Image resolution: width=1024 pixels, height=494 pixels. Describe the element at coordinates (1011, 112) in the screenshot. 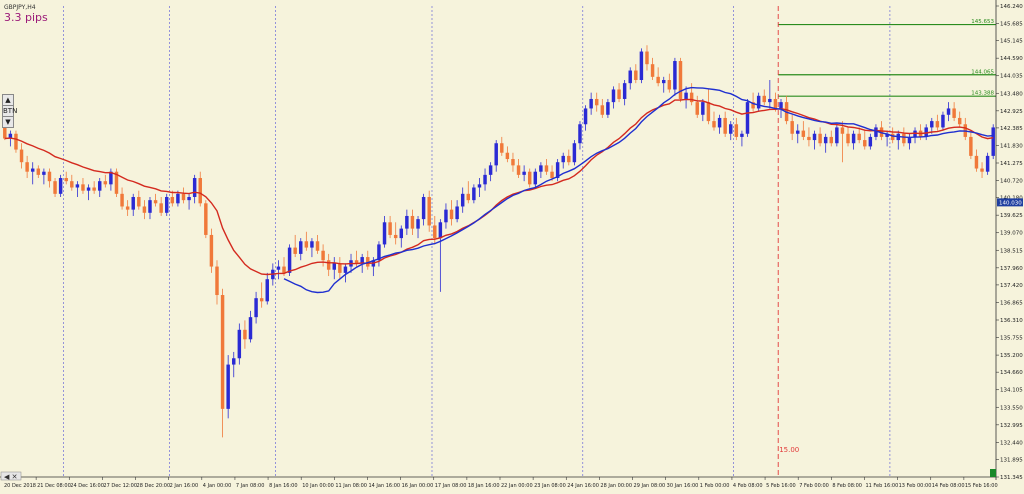

I see `price-tick-label: 142.925` at that location.